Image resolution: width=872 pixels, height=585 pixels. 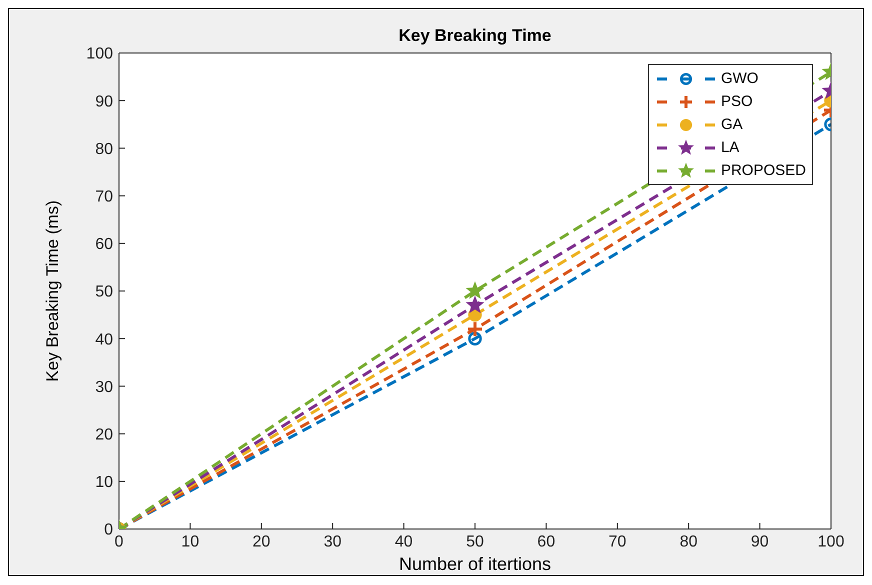 What do you see at coordinates (730, 147) in the screenshot?
I see `legend-label: LA` at bounding box center [730, 147].